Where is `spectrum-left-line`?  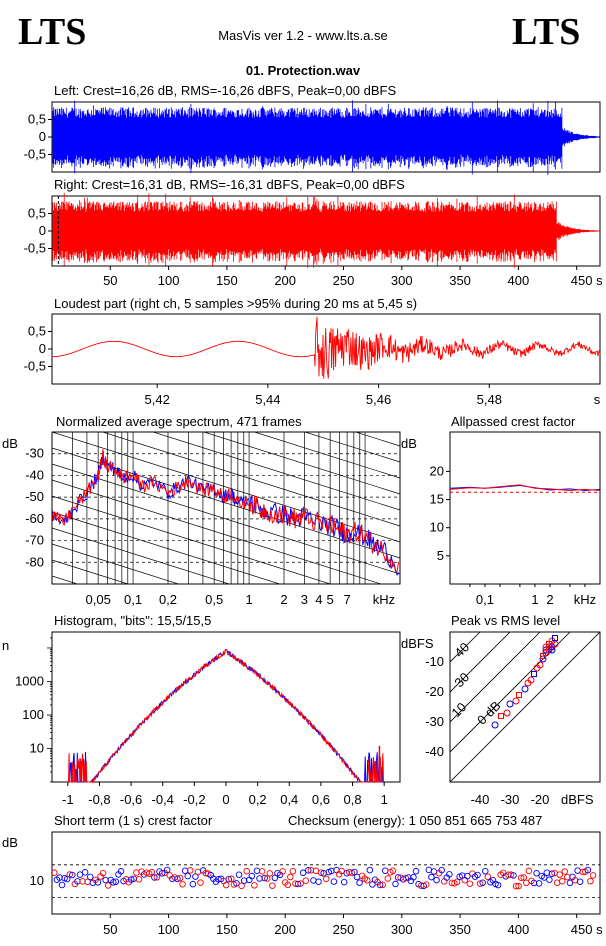 spectrum-left-line is located at coordinates (226, 513).